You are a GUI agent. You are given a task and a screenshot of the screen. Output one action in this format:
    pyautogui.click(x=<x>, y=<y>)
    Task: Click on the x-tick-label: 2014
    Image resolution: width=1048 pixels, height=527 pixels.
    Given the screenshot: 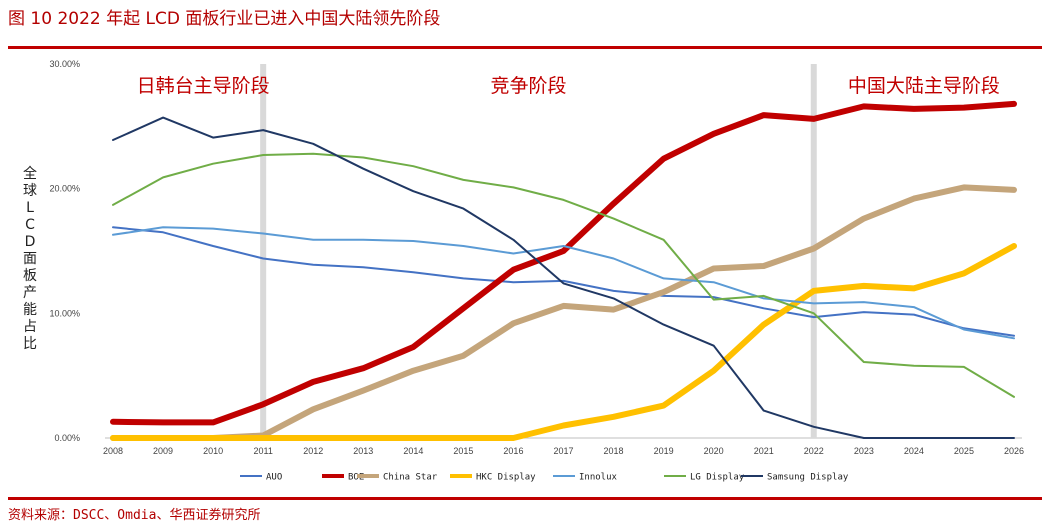 What is the action you would take?
    pyautogui.click(x=413, y=451)
    